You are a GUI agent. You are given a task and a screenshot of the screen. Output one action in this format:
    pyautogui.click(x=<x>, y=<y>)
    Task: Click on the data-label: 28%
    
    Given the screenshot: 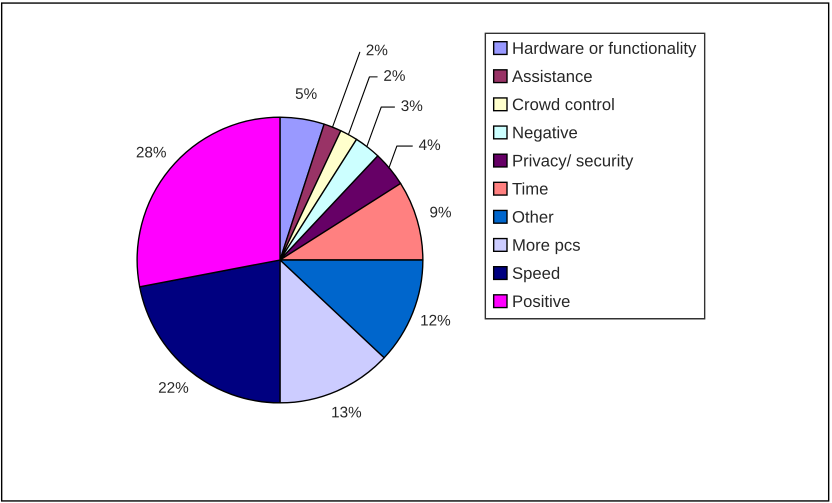 What is the action you would take?
    pyautogui.click(x=151, y=152)
    